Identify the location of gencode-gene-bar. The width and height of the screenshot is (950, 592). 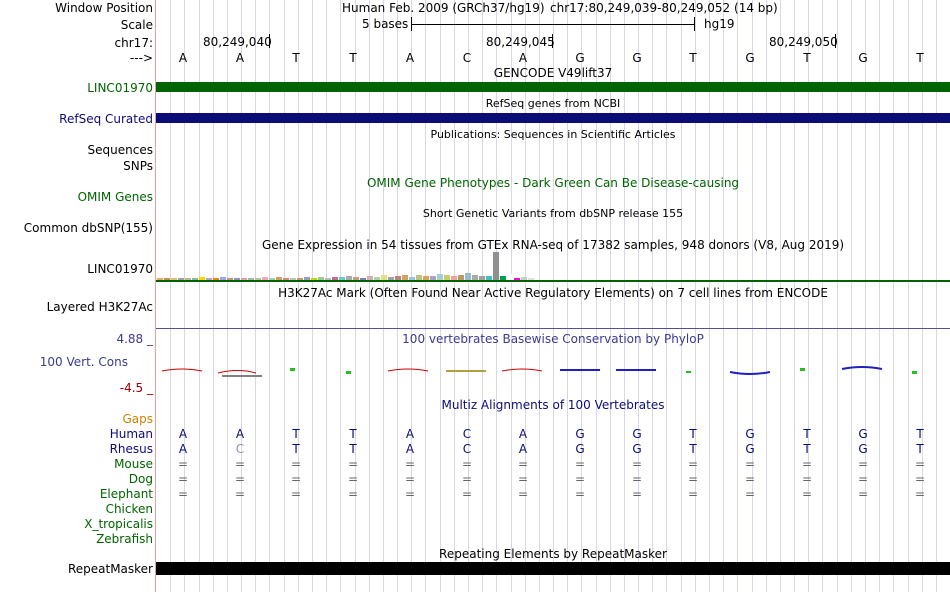
(553, 87).